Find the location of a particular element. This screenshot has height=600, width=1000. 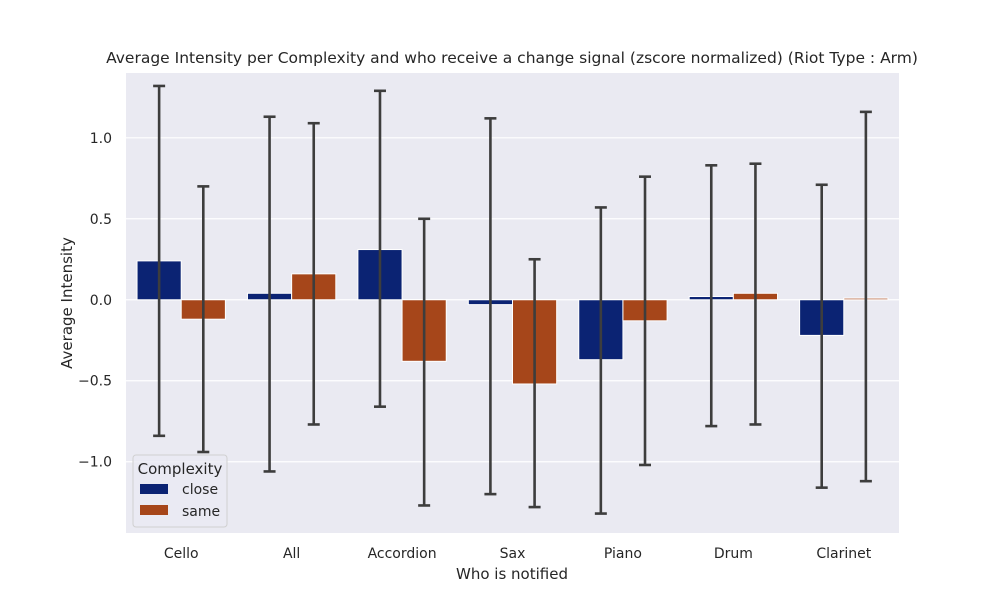

x-axis-ticks: Cello All Accordion Sax Piano Drum Clarinet is located at coordinates (518, 554).